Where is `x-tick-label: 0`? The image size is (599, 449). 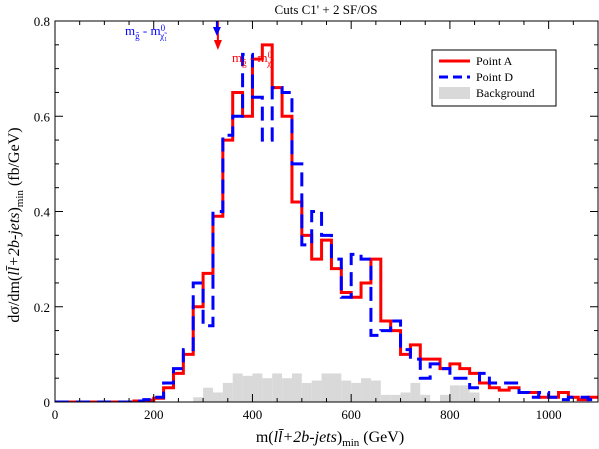
x-tick-label: 0 is located at coordinates (55, 414).